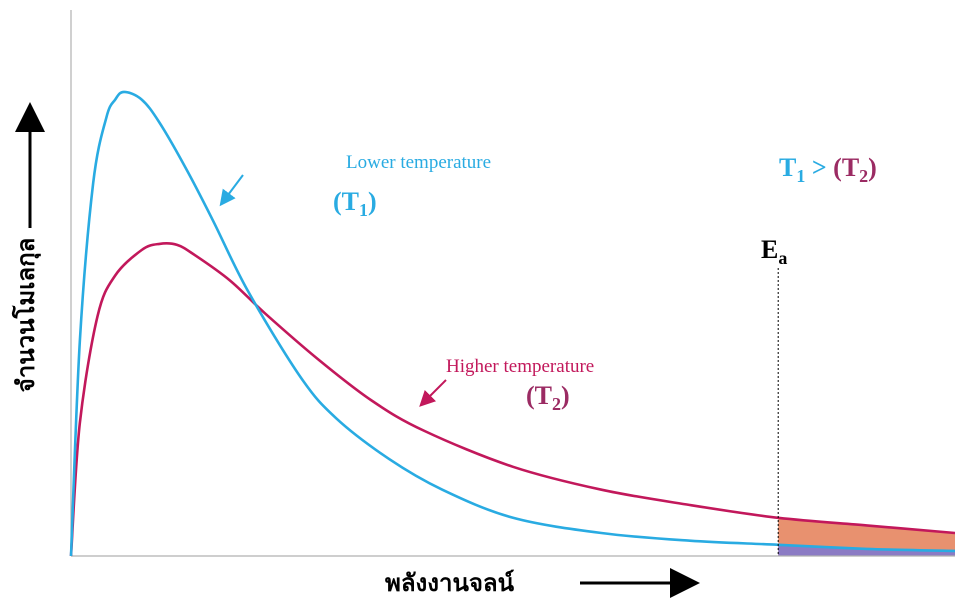  Describe the element at coordinates (774, 251) in the screenshot. I see `activation-energy-label: Ea` at that location.